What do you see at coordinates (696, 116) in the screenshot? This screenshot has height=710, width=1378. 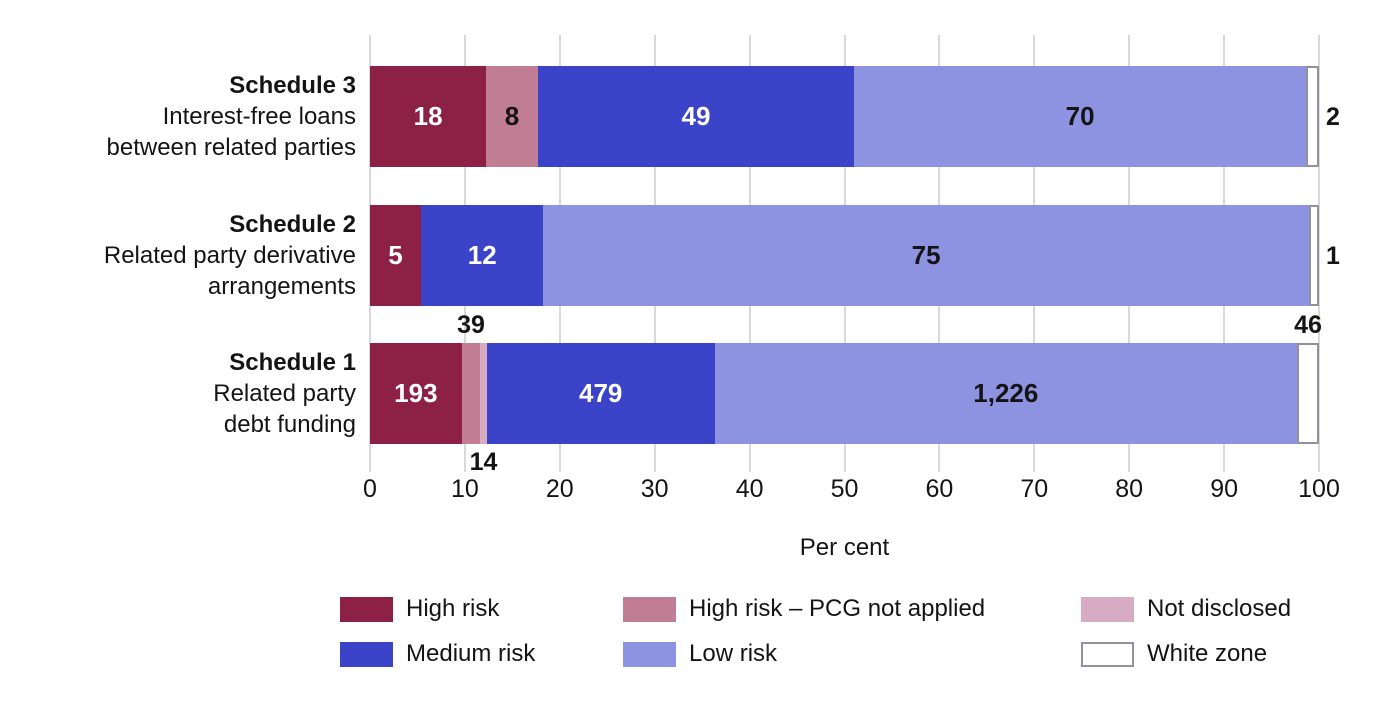 I see `segment-medium: 49` at bounding box center [696, 116].